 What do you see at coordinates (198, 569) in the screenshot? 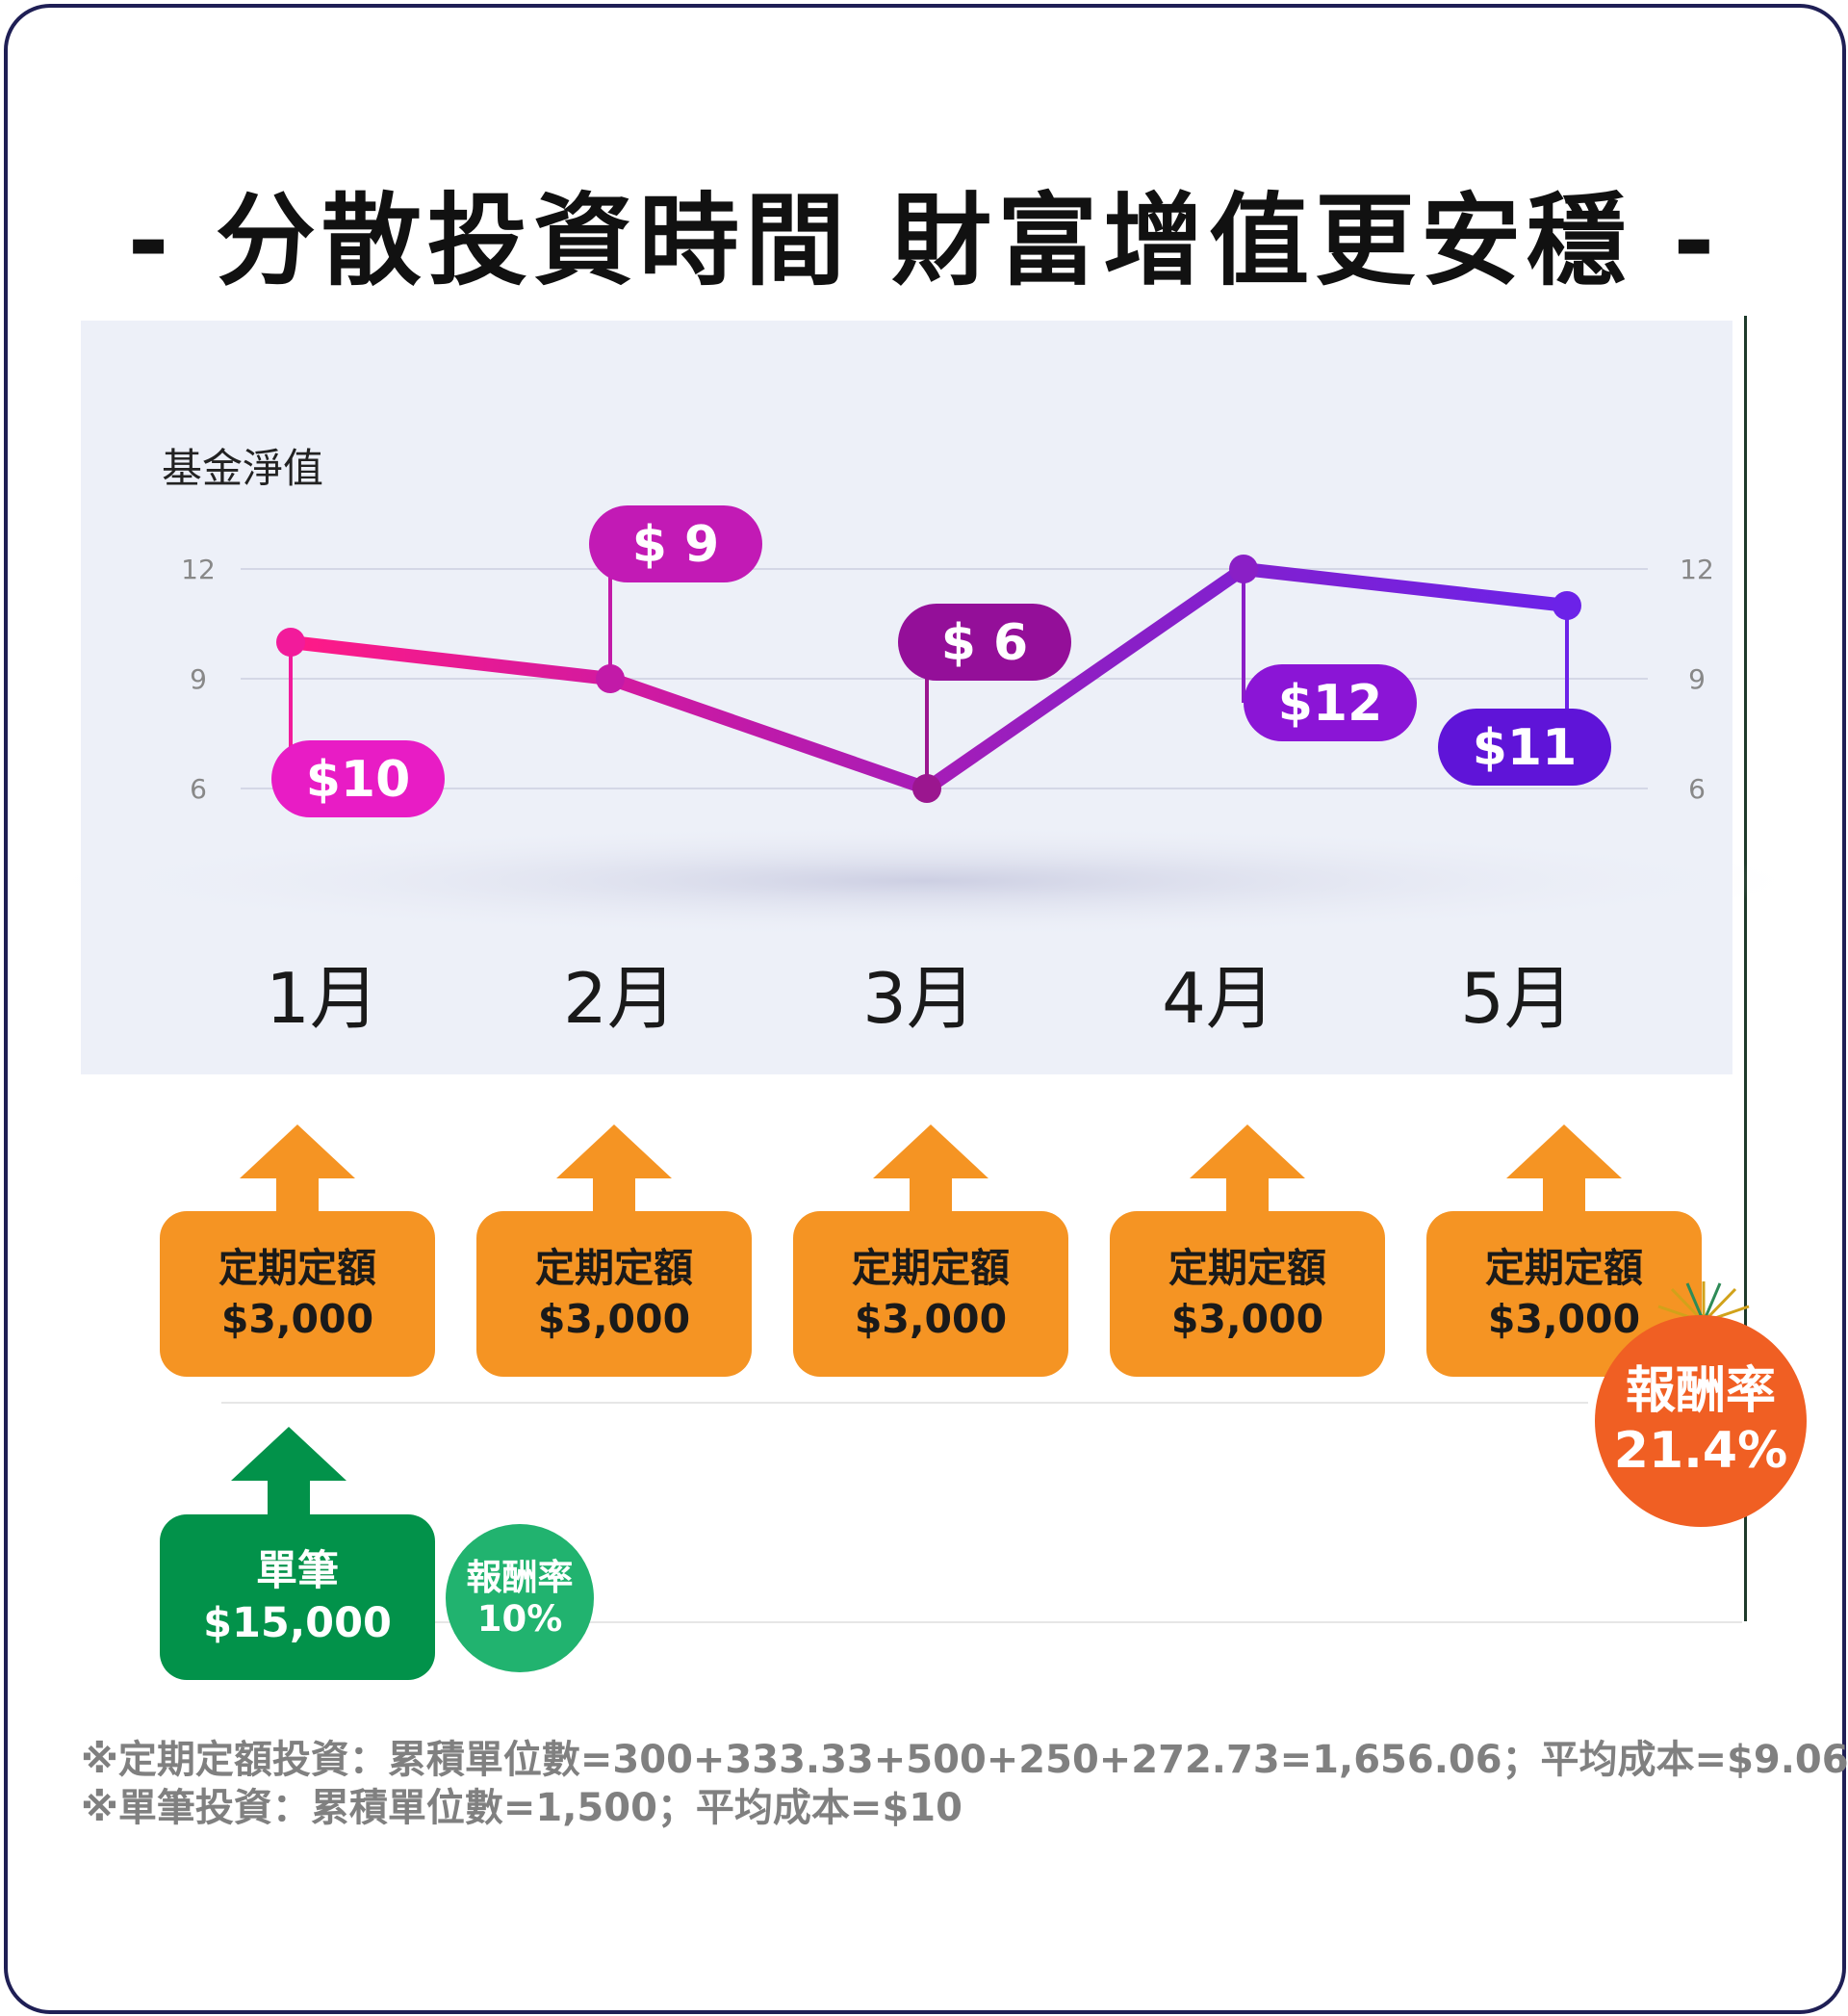
I see `y-tick-left: 12` at bounding box center [198, 569].